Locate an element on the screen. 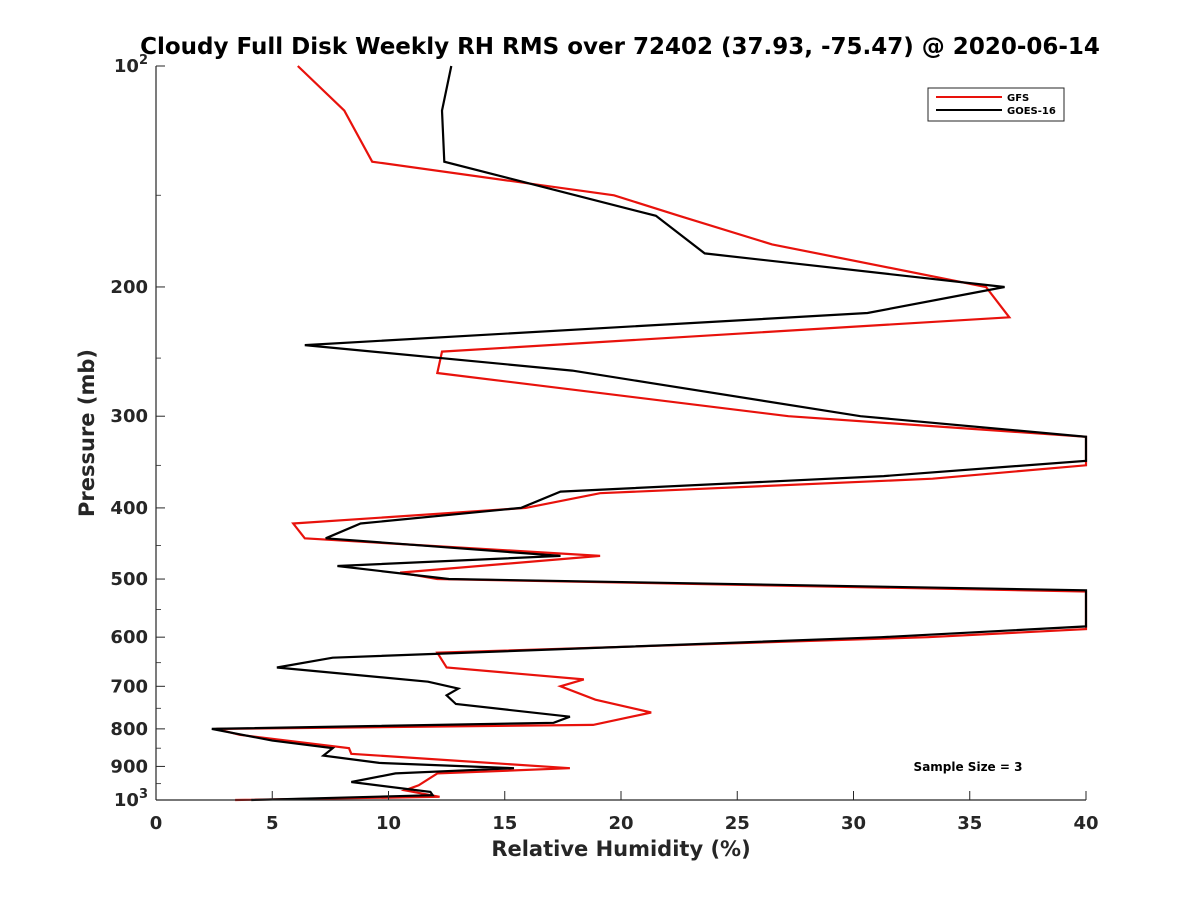  y-tick-label: 600 is located at coordinates (129, 637).